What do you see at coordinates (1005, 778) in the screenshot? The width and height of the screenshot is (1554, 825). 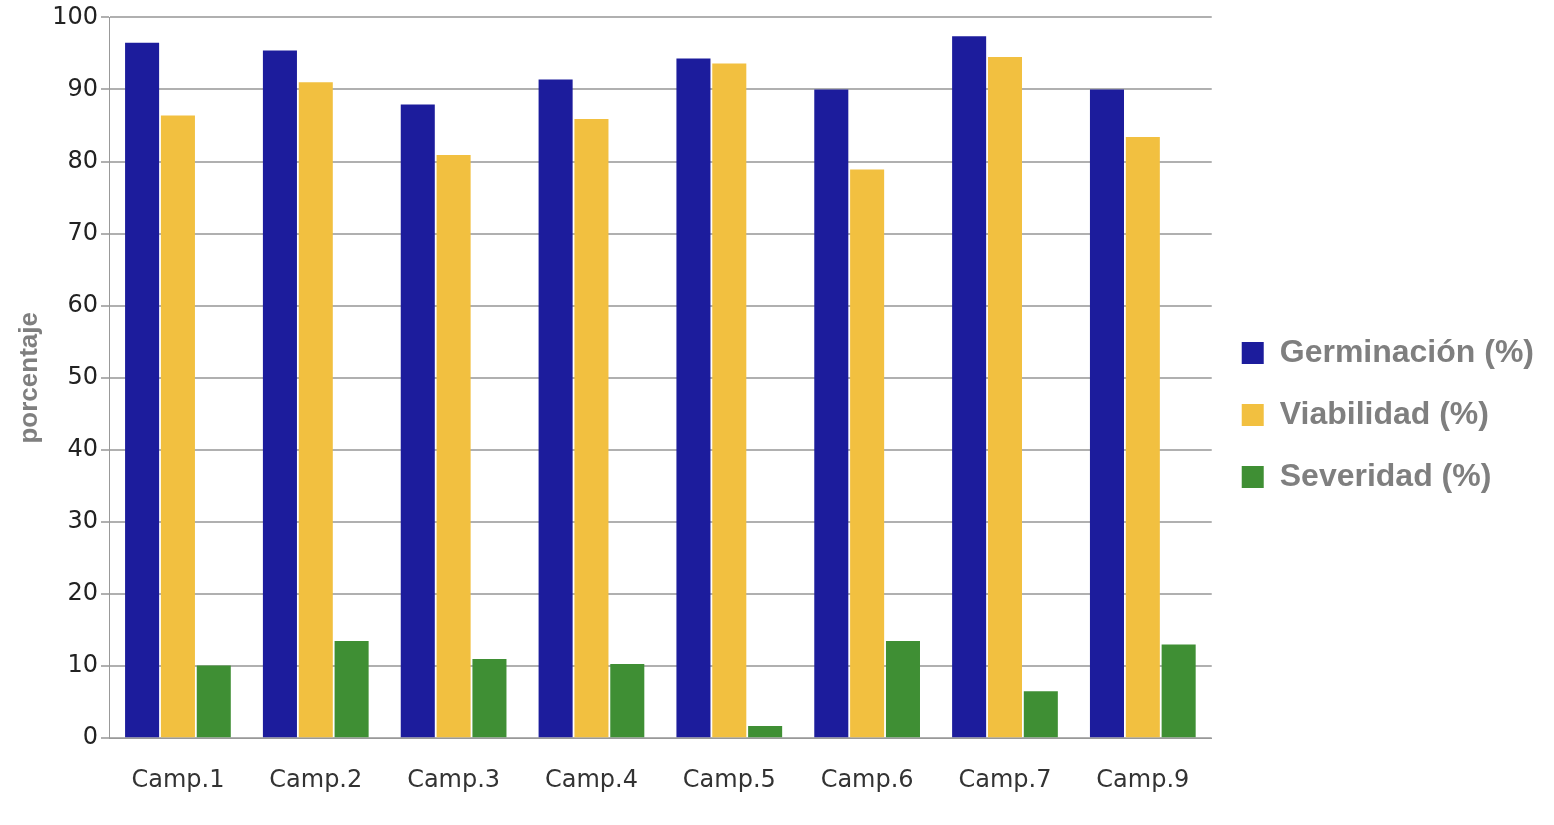 I see `x-tick-label: Camp.7` at bounding box center [1005, 778].